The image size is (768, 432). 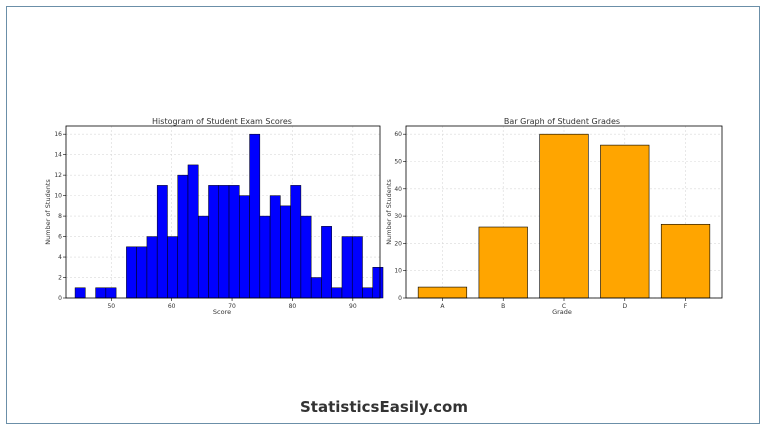 I want to click on histogram-x-tick-label: 90, so click(x=353, y=306).